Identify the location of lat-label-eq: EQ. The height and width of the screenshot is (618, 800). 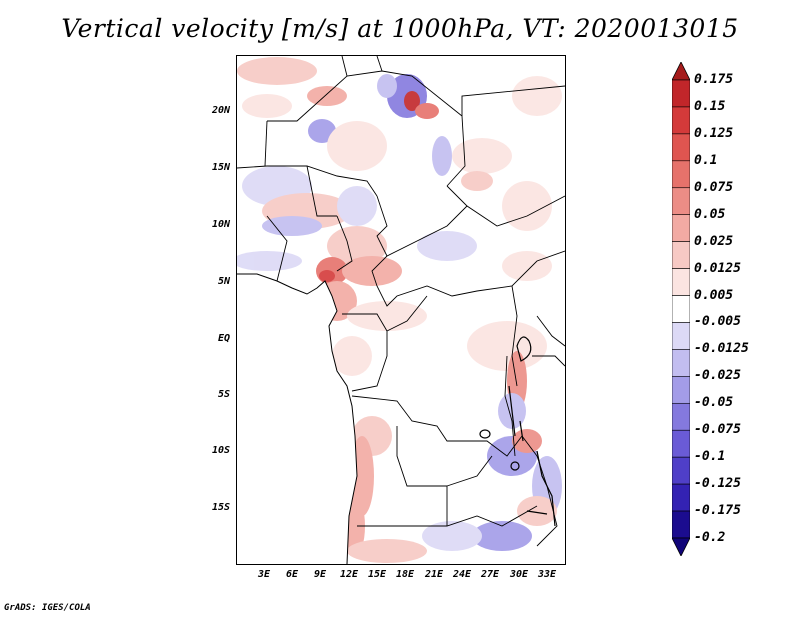
(223, 338).